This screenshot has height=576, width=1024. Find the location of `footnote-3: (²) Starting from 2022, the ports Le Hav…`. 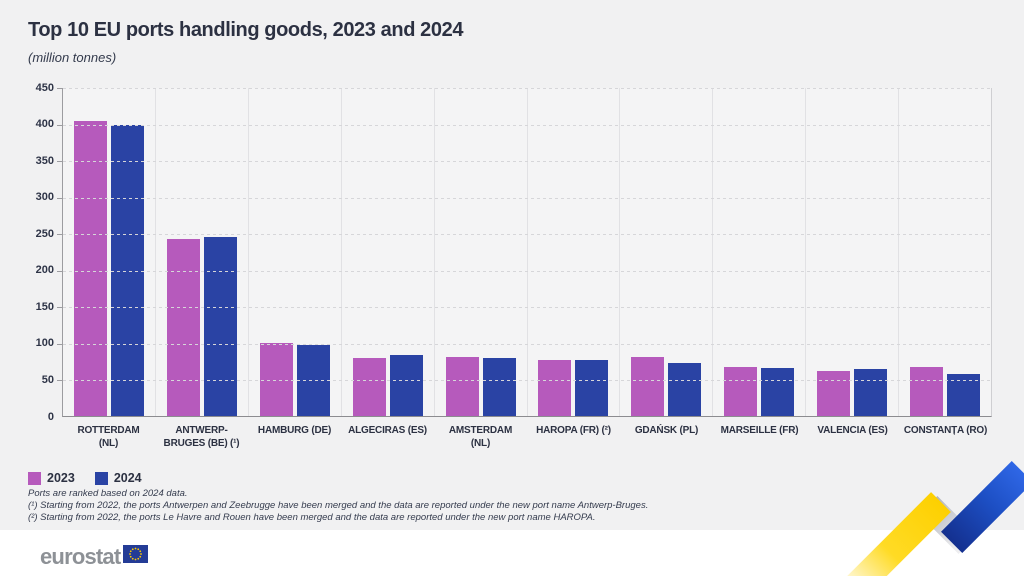

footnote-3: (²) Starting from 2022, the ports Le Hav… is located at coordinates (312, 517).